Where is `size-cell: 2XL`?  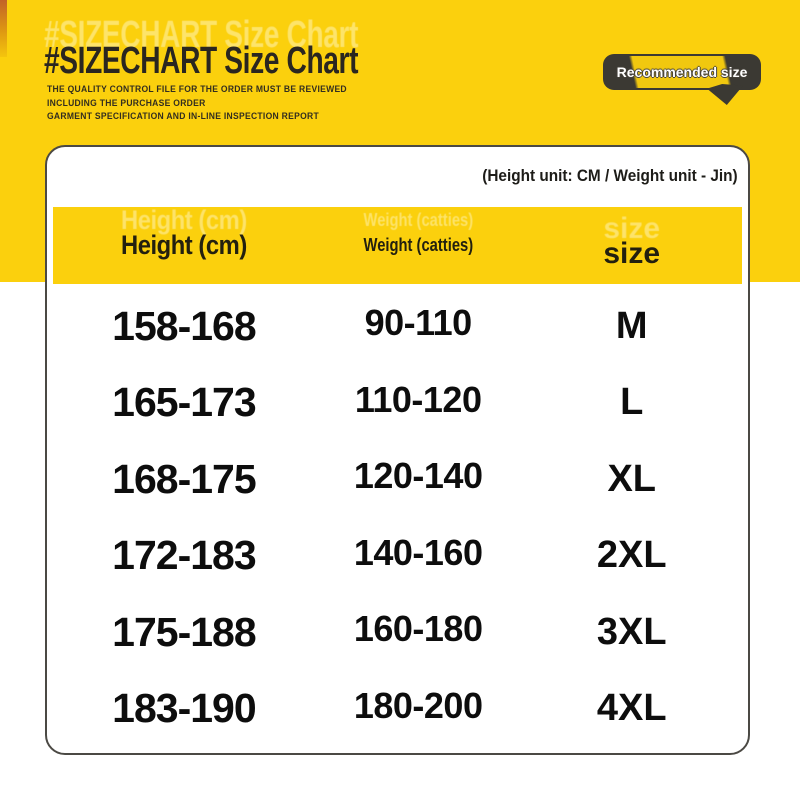
size-cell: 2XL is located at coordinates (631, 555).